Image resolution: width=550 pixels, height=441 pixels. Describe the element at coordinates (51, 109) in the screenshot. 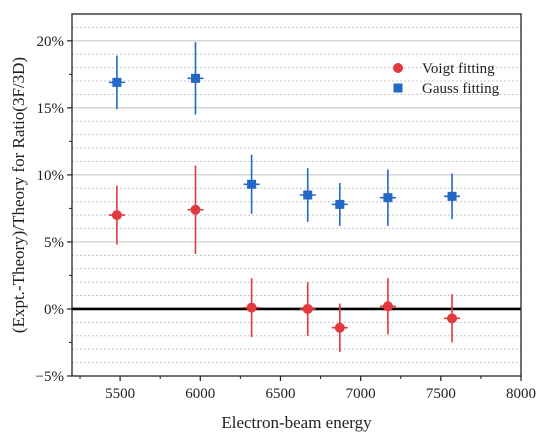

I see `y-tick-label: 15%` at that location.